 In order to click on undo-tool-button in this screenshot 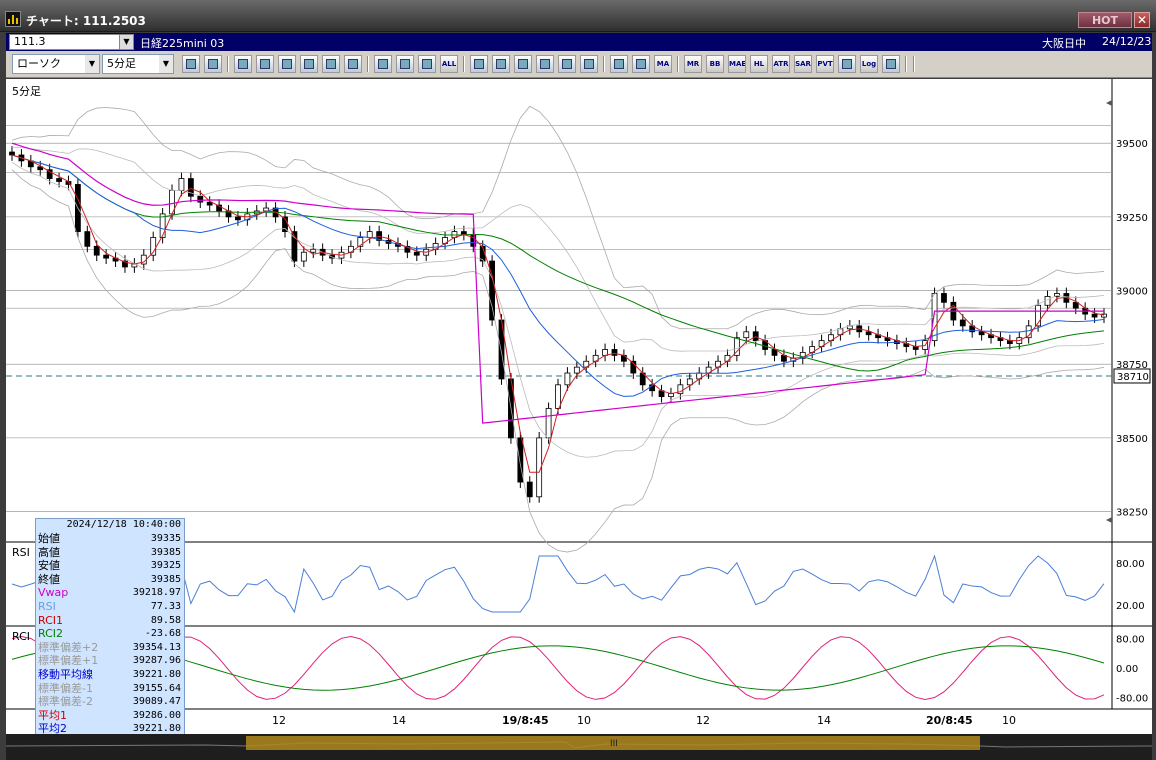, I will do `click(309, 64)`.